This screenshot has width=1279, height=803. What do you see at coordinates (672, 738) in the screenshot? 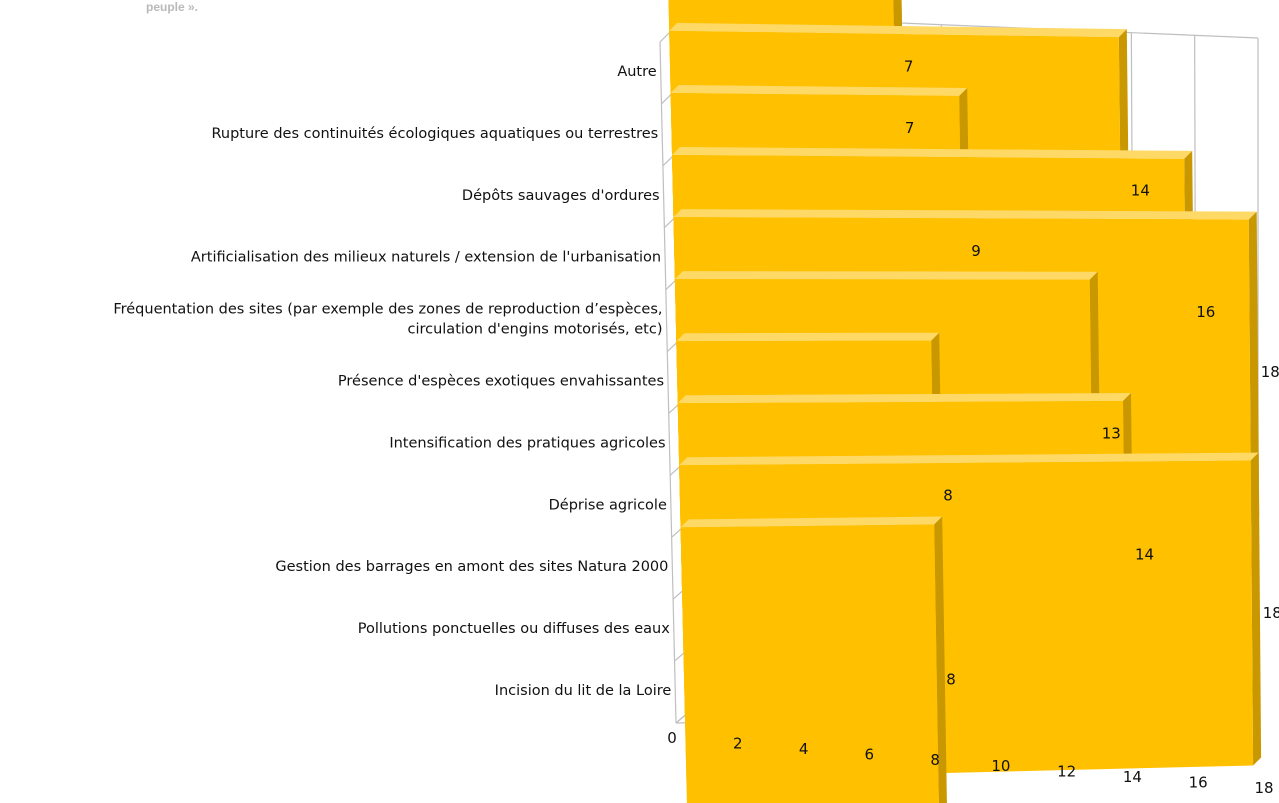
I see `x-tick-label: 0` at bounding box center [672, 738].